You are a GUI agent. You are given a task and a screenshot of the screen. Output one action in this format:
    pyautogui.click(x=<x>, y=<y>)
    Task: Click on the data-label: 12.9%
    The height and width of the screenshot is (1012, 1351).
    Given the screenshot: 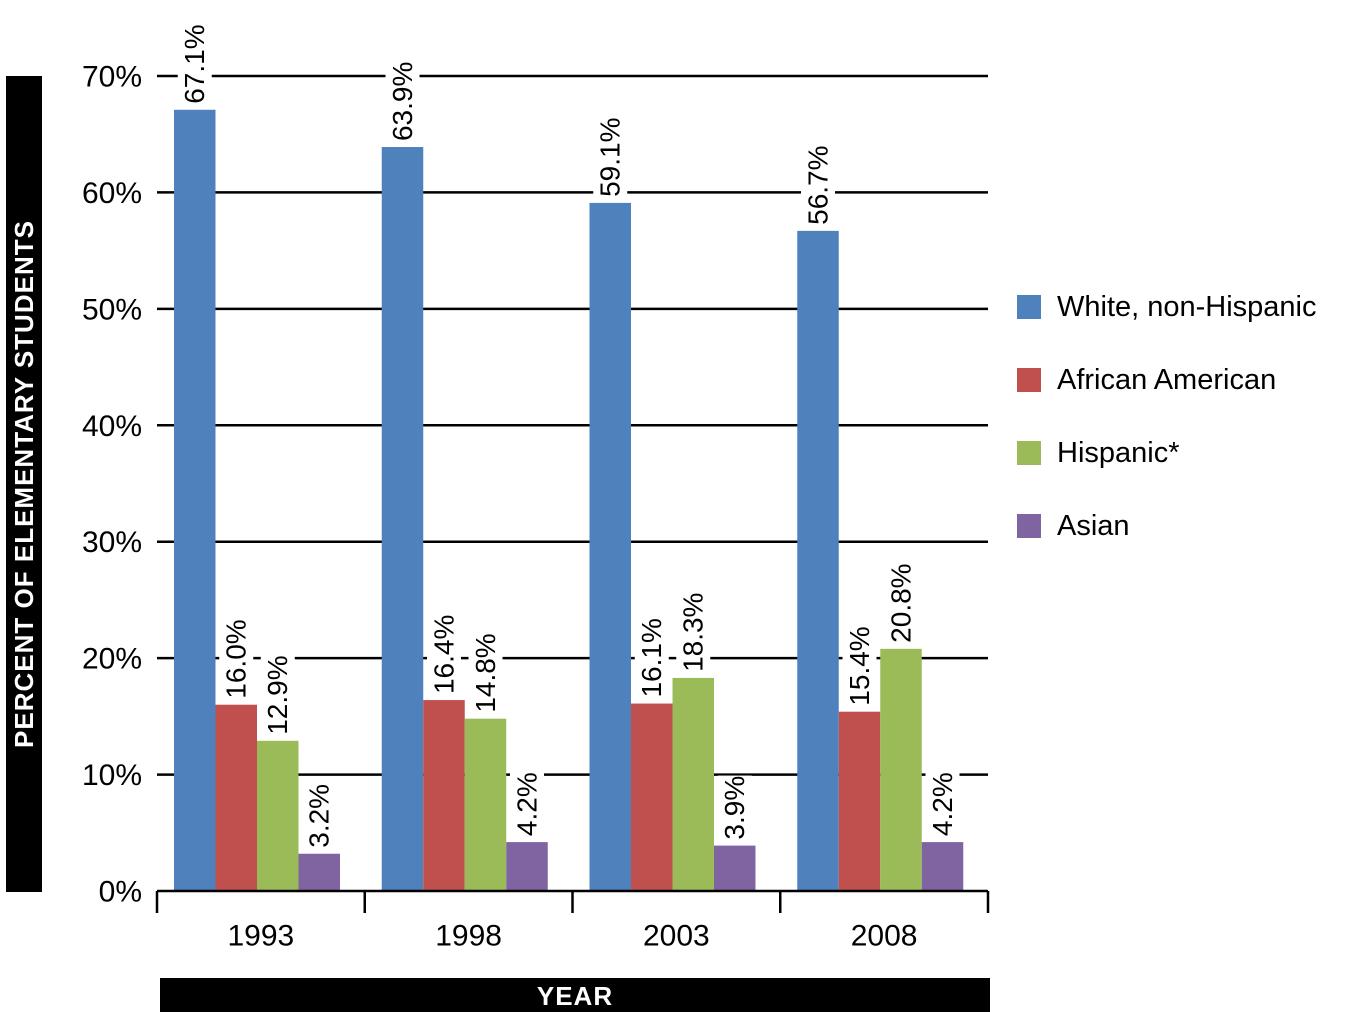 What is the action you would take?
    pyautogui.click(x=277, y=694)
    